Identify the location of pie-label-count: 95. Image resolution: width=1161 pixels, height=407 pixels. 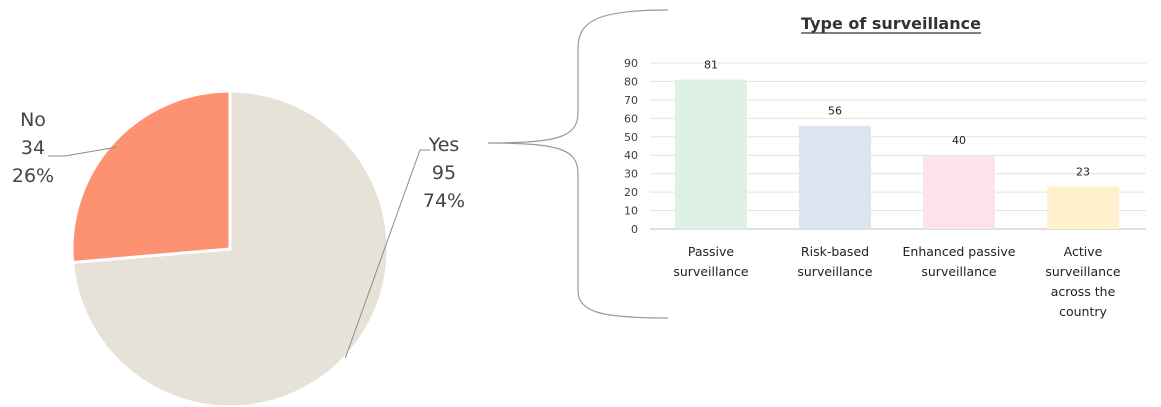
(444, 173).